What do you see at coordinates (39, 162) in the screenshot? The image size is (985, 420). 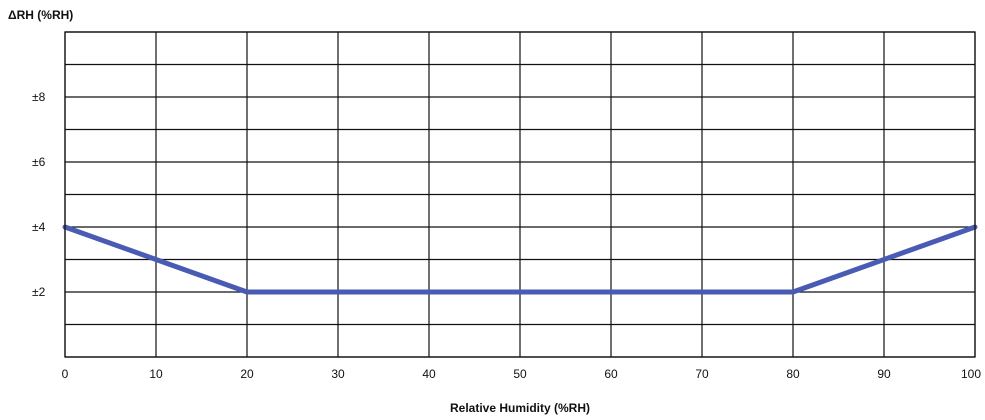 I see `y-tick-label-2: ±6` at bounding box center [39, 162].